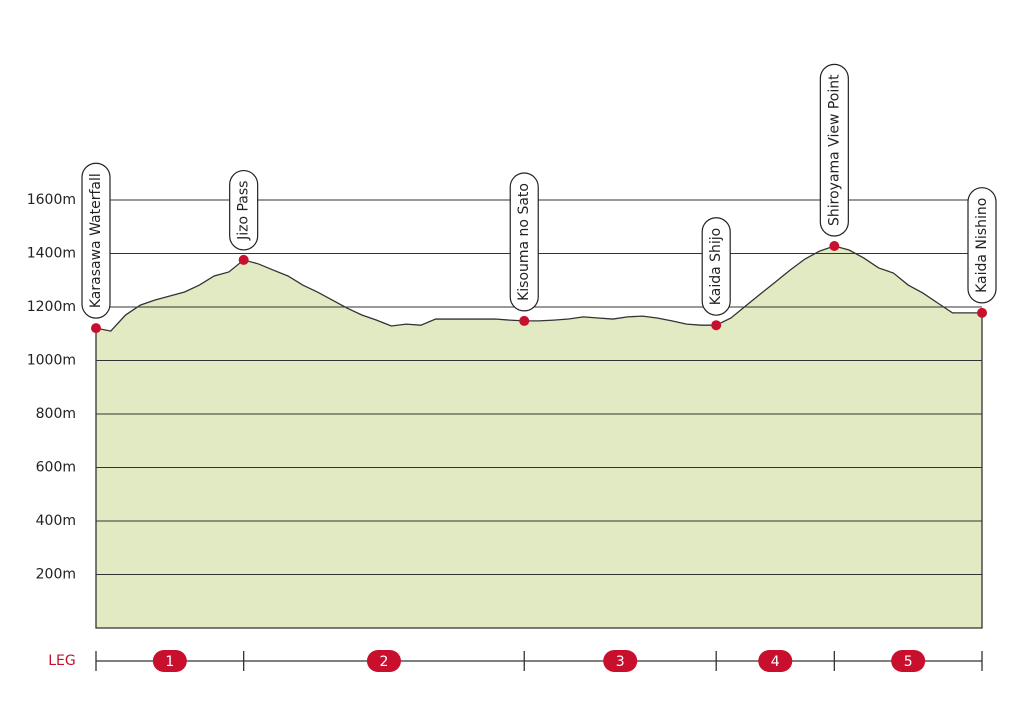 This screenshot has width=1024, height=727. What do you see at coordinates (56, 521) in the screenshot?
I see `y-tick-label: 400m` at bounding box center [56, 521].